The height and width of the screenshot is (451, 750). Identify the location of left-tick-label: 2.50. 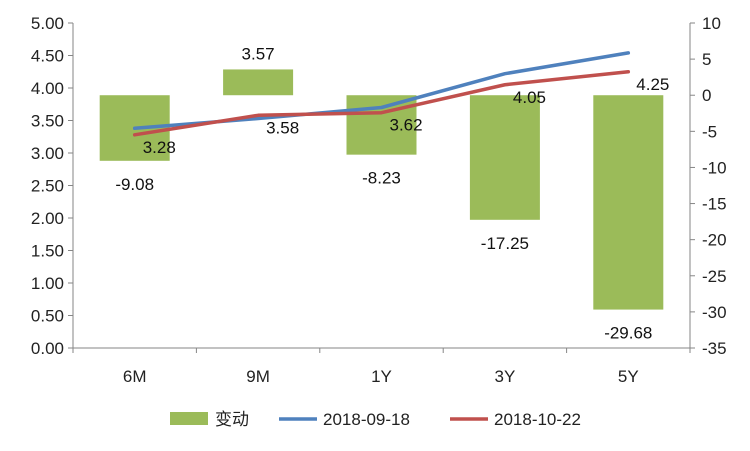
(47, 186).